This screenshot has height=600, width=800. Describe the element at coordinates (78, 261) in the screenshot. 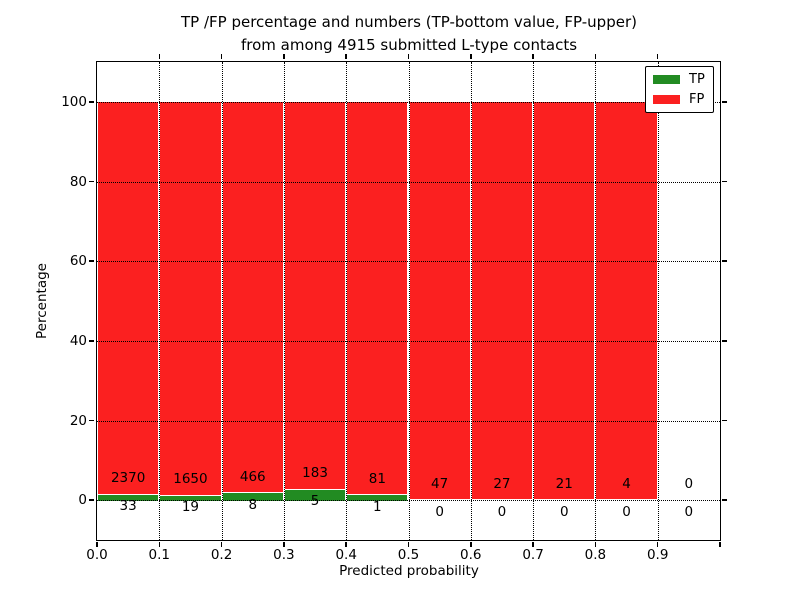

I see `y-tick-label: 60` at that location.